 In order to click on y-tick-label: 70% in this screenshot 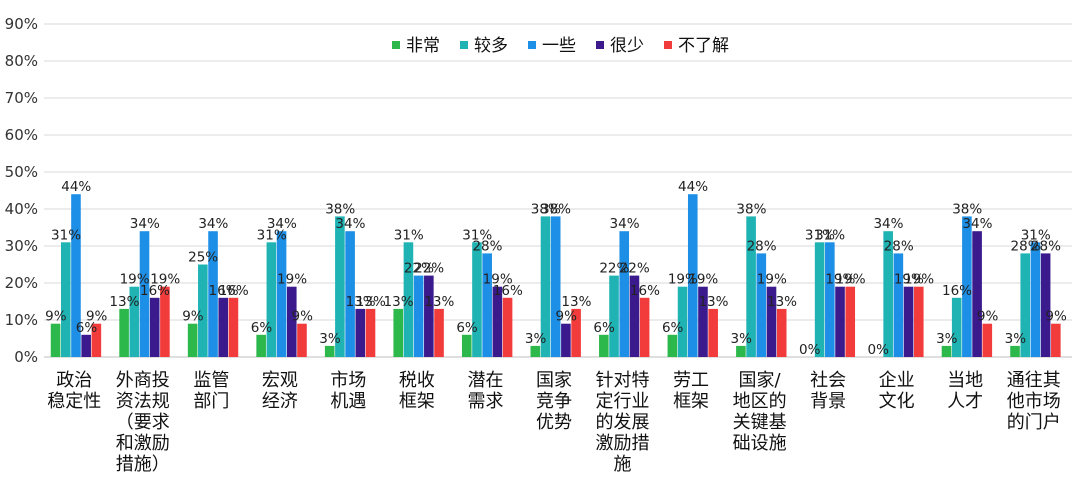, I will do `click(21, 98)`.